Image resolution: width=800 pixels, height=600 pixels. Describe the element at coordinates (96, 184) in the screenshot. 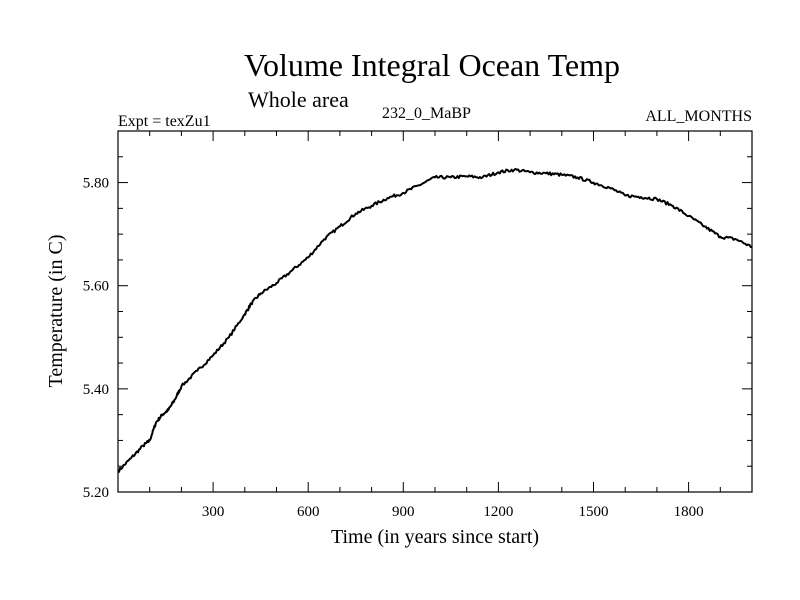

I see `y-tick-label: 5.80` at that location.